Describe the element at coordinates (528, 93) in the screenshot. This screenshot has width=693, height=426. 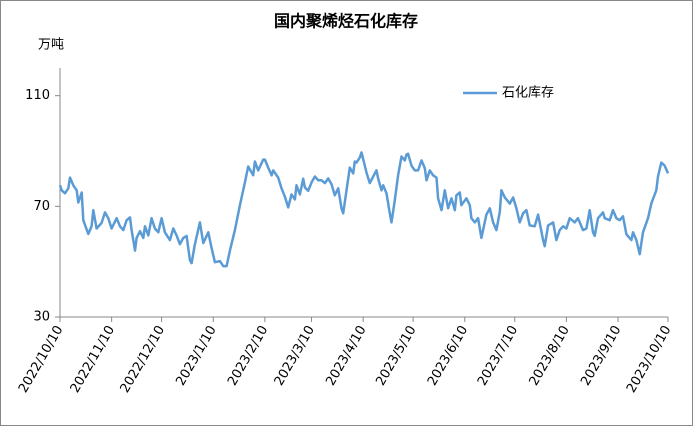
I see `legend-label: 石化库存` at that location.